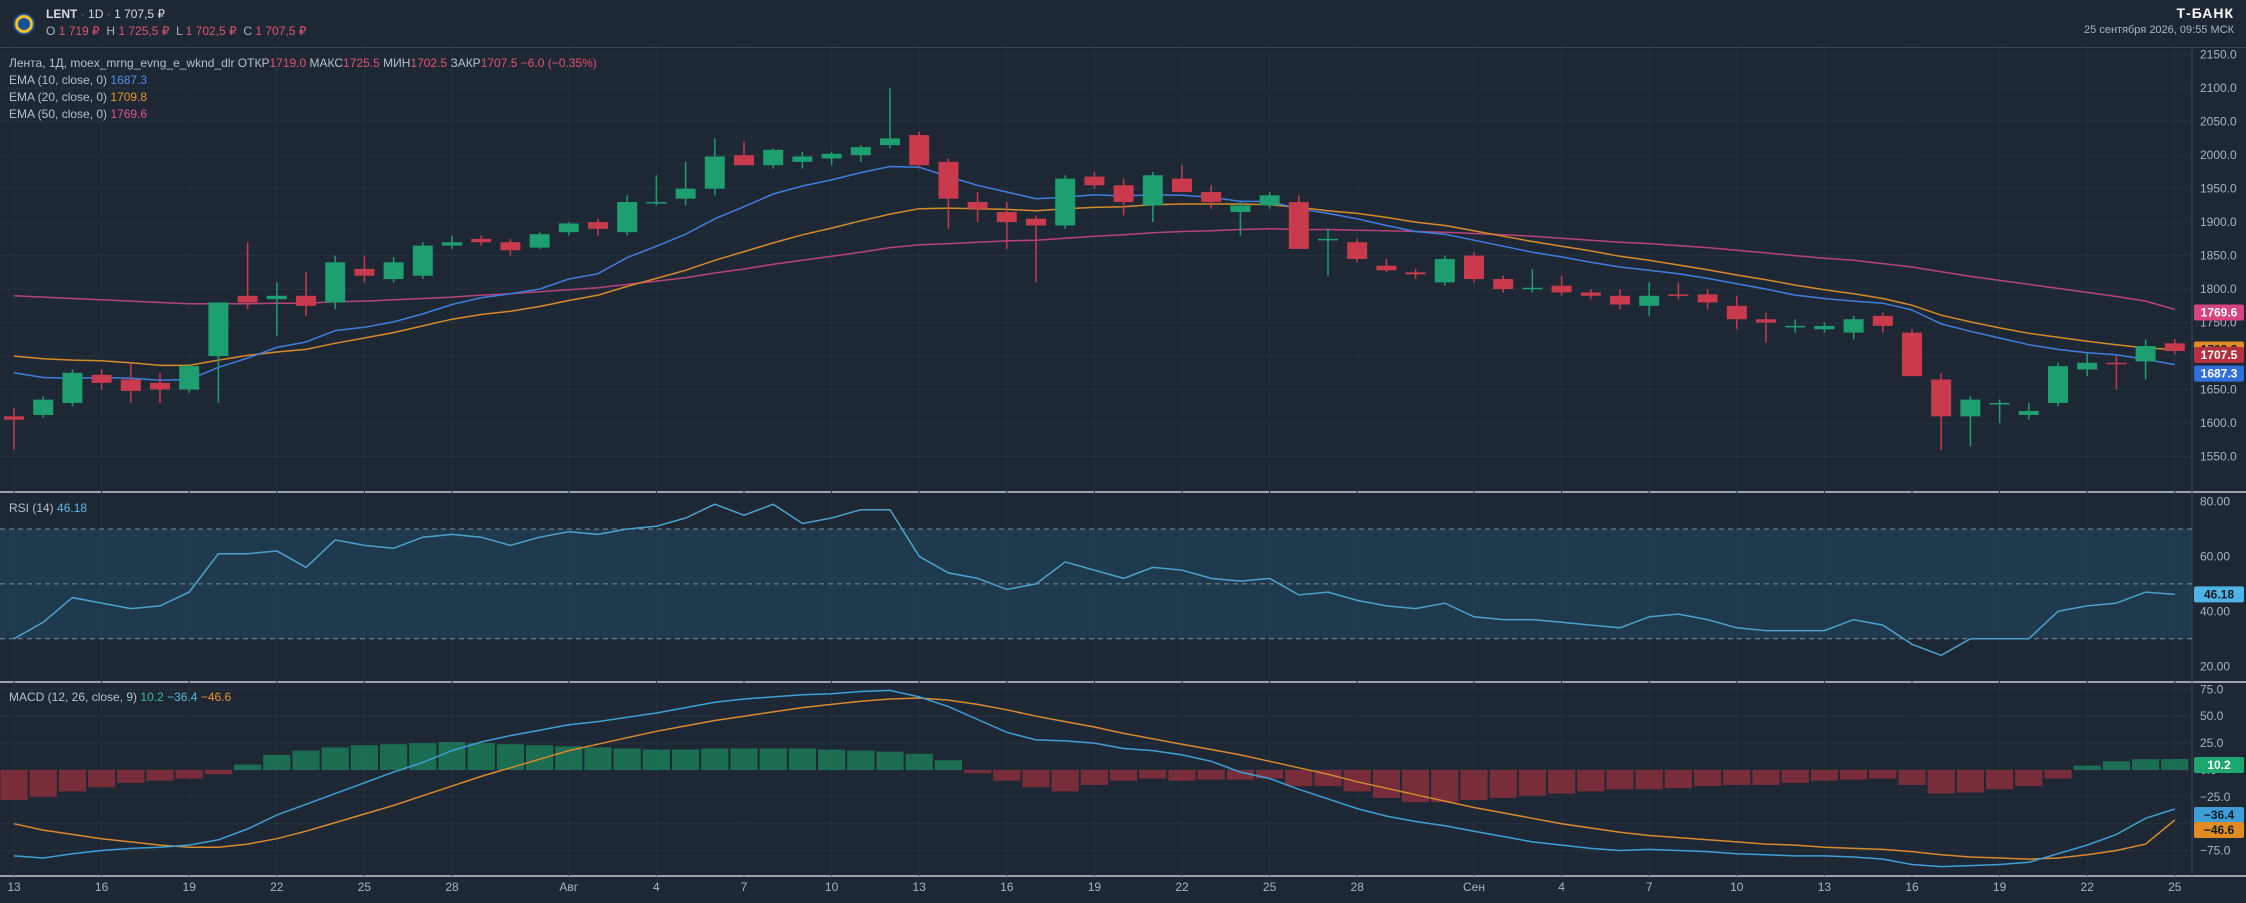 This screenshot has width=2246, height=903. I want to click on ema20-legend: EMA (20, close, 0) 1709.8, so click(78, 97).